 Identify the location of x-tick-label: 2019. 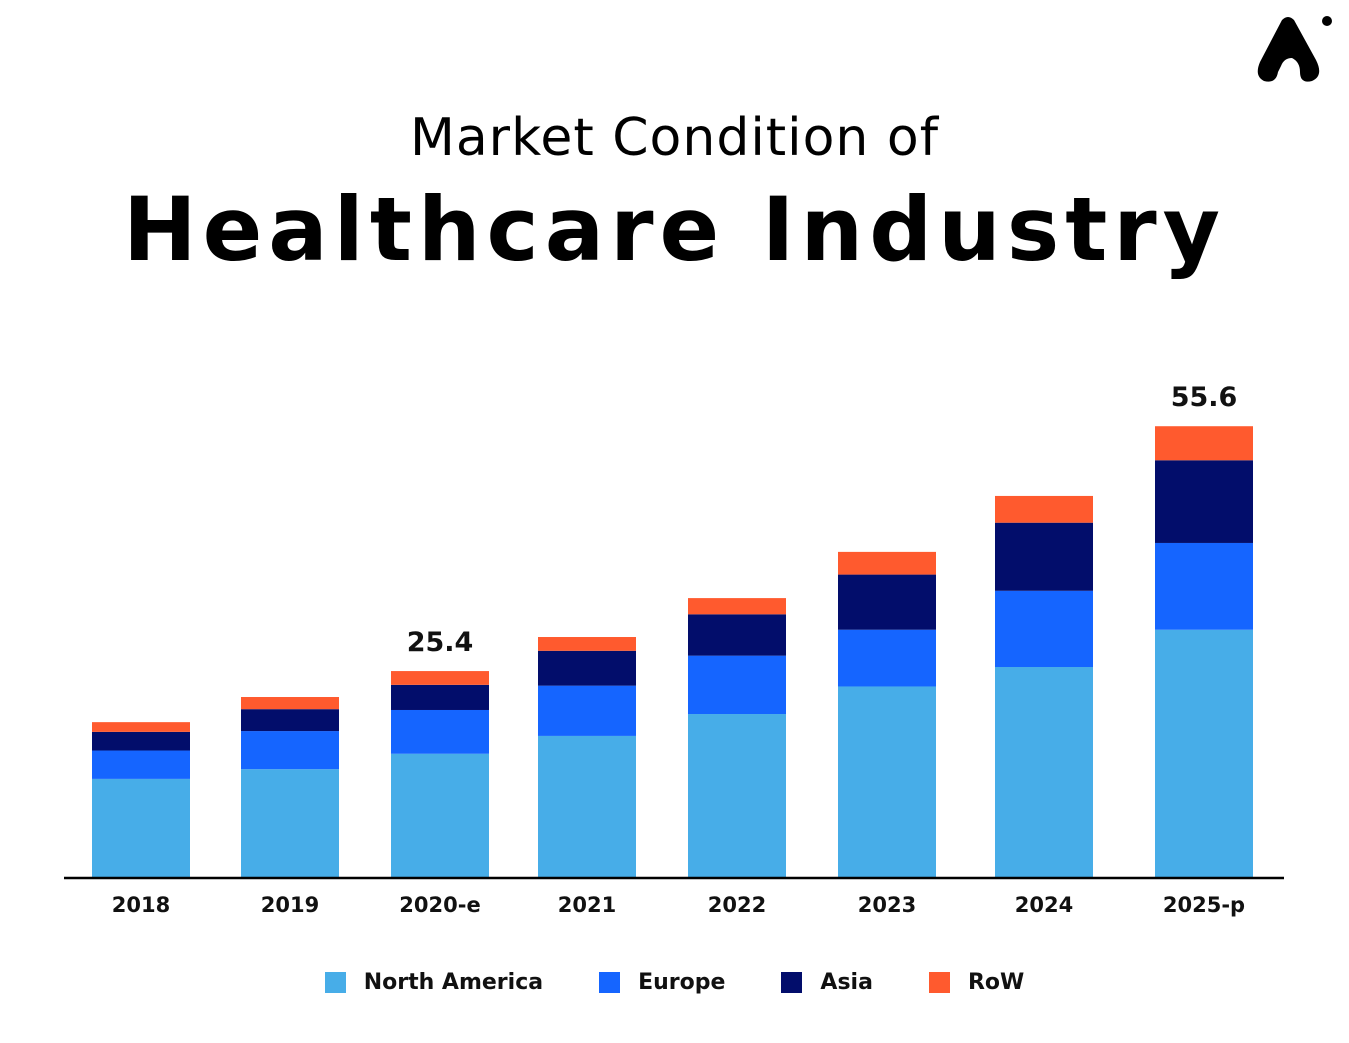
(290, 905).